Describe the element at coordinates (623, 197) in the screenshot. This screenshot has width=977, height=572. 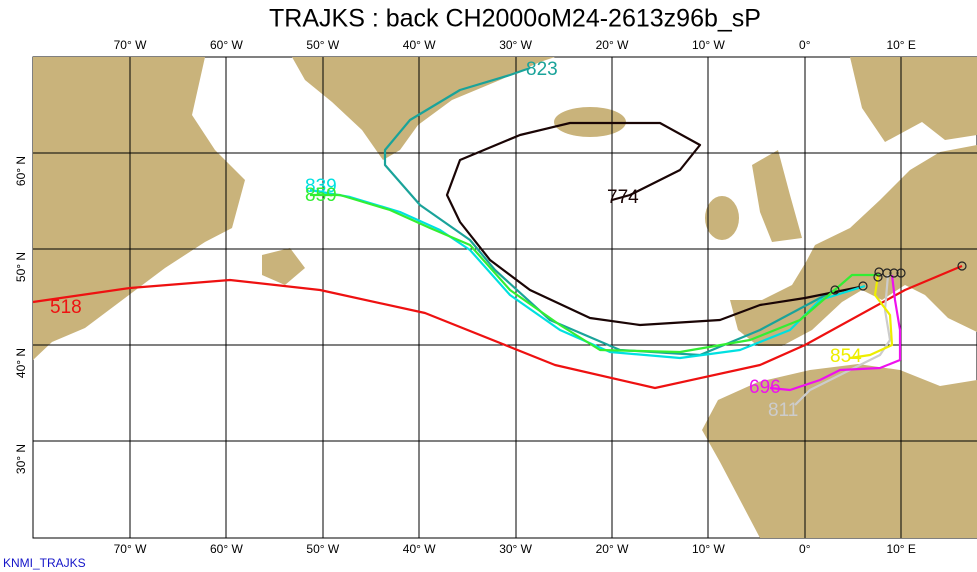
I see `trajectory-label: 774` at that location.